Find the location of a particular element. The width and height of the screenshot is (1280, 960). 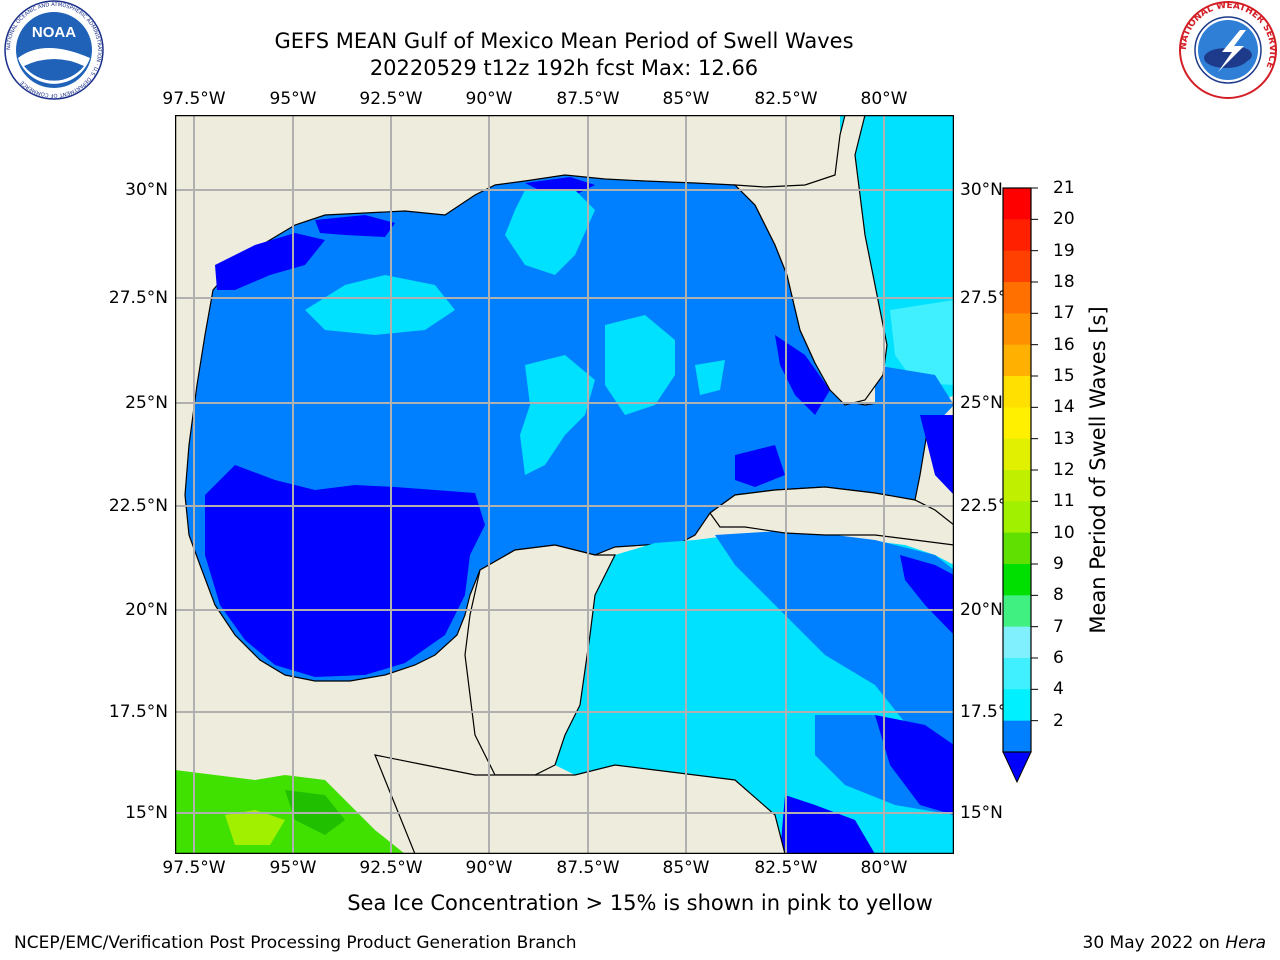

lon-label-top: 85°W is located at coordinates (686, 99).